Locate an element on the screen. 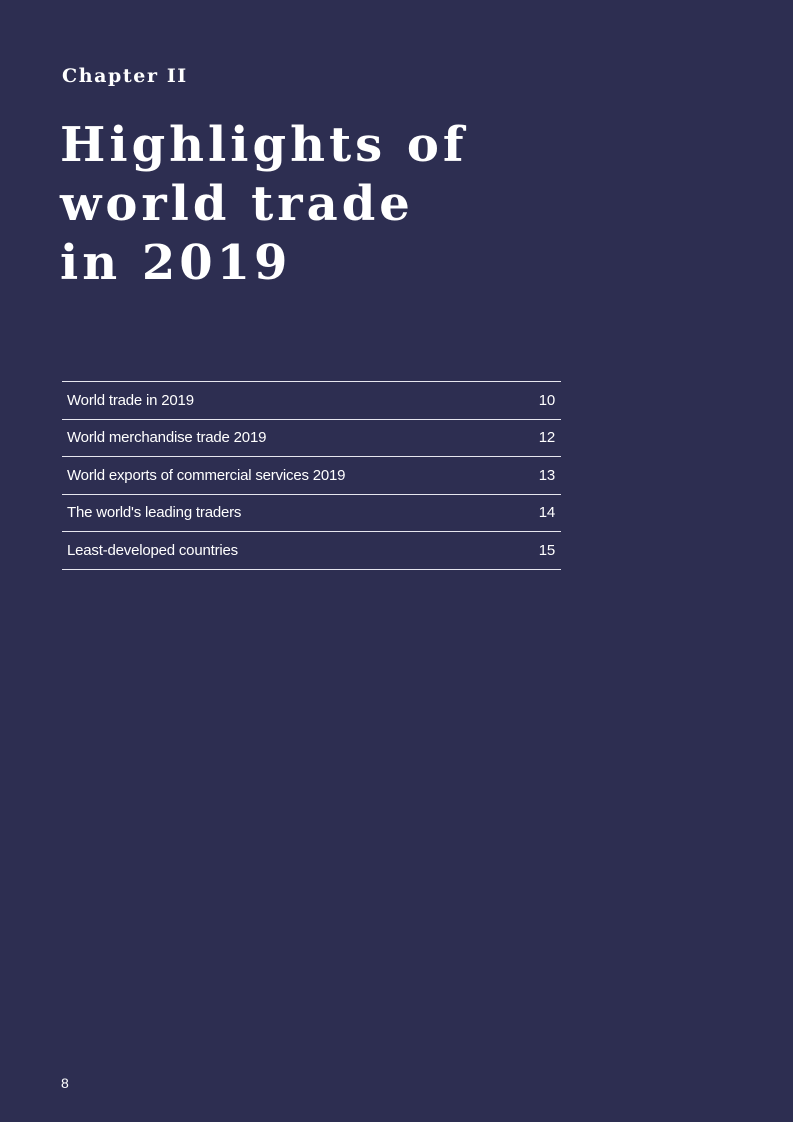  toc-entry-title: The world's leading traders is located at coordinates (154, 513).